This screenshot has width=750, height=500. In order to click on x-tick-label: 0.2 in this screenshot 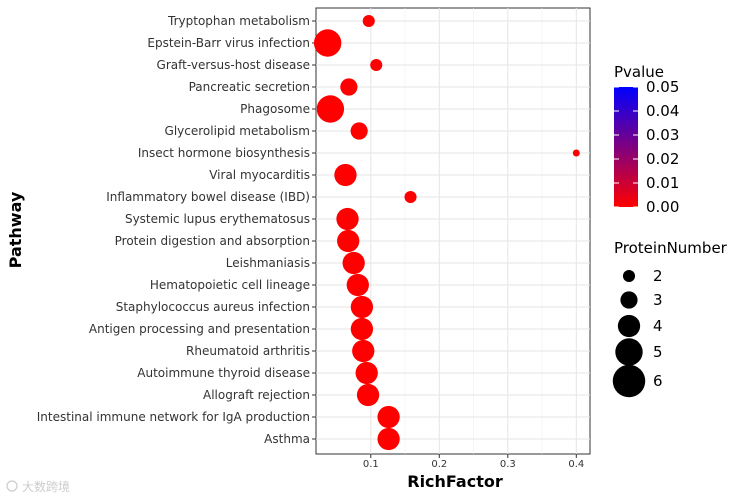, I will do `click(439, 464)`.